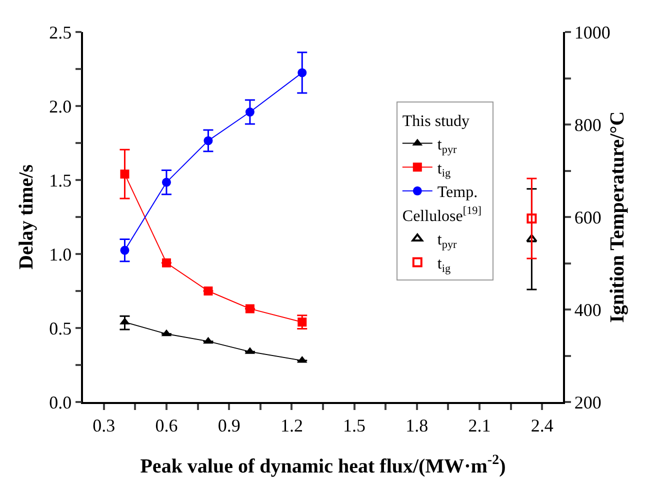 The width and height of the screenshot is (657, 484). Describe the element at coordinates (323, 465) in the screenshot. I see `x-axis-title: Peak value of dynamic heat flux/(MW·m$^{-2}$)` at that location.